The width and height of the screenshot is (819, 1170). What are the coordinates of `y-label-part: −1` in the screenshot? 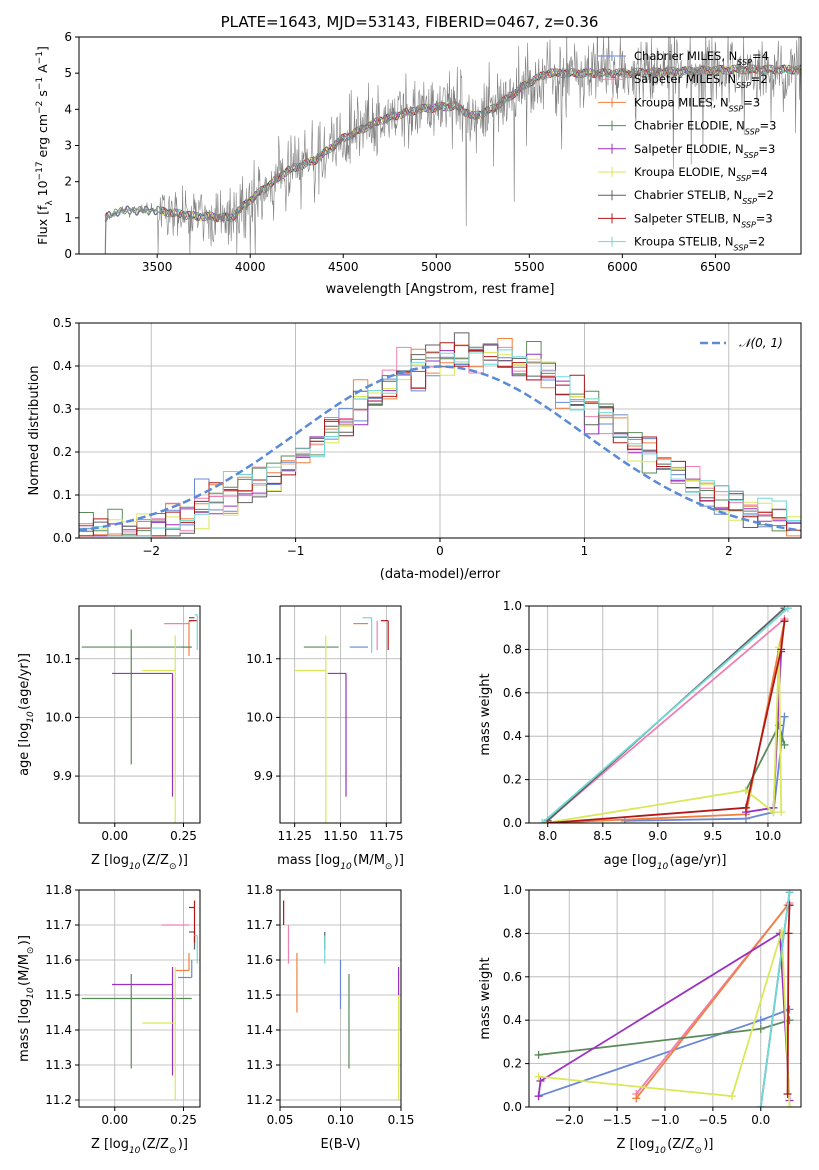 It's located at (40, 57).